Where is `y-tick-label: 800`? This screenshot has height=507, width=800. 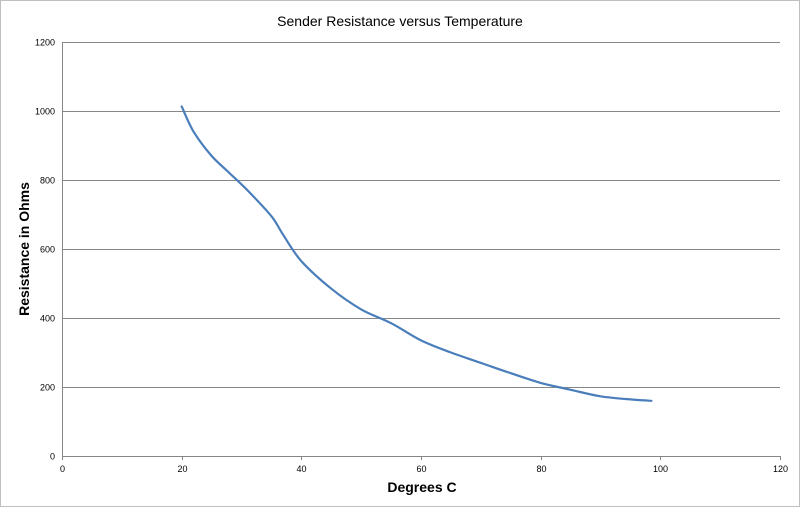
y-tick-label: 800 is located at coordinates (47, 181).